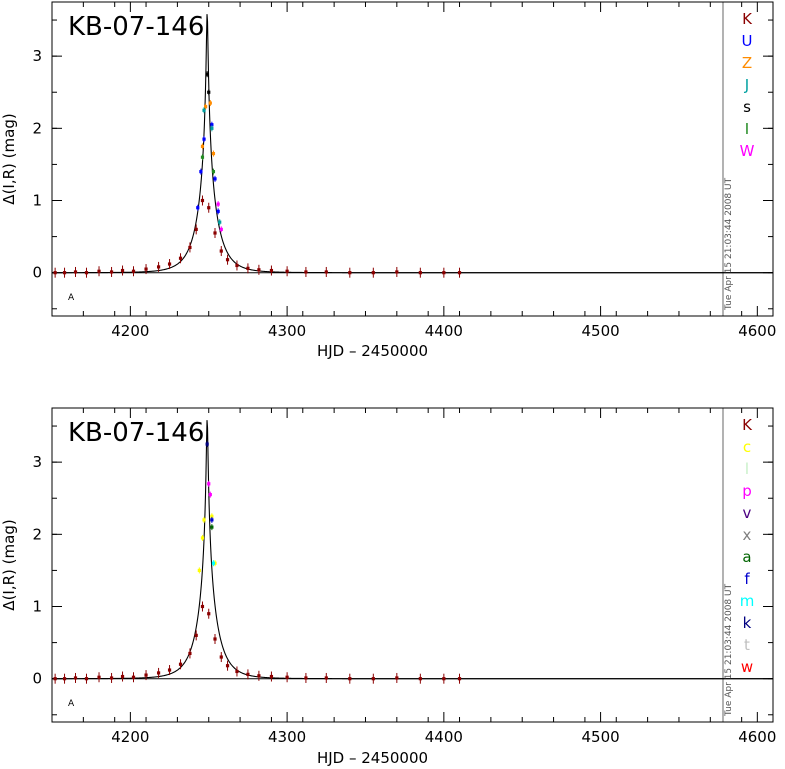 Image resolution: width=785 pixels, height=769 pixels. What do you see at coordinates (257, 236) in the screenshot?
I see `series-K` at bounding box center [257, 236].